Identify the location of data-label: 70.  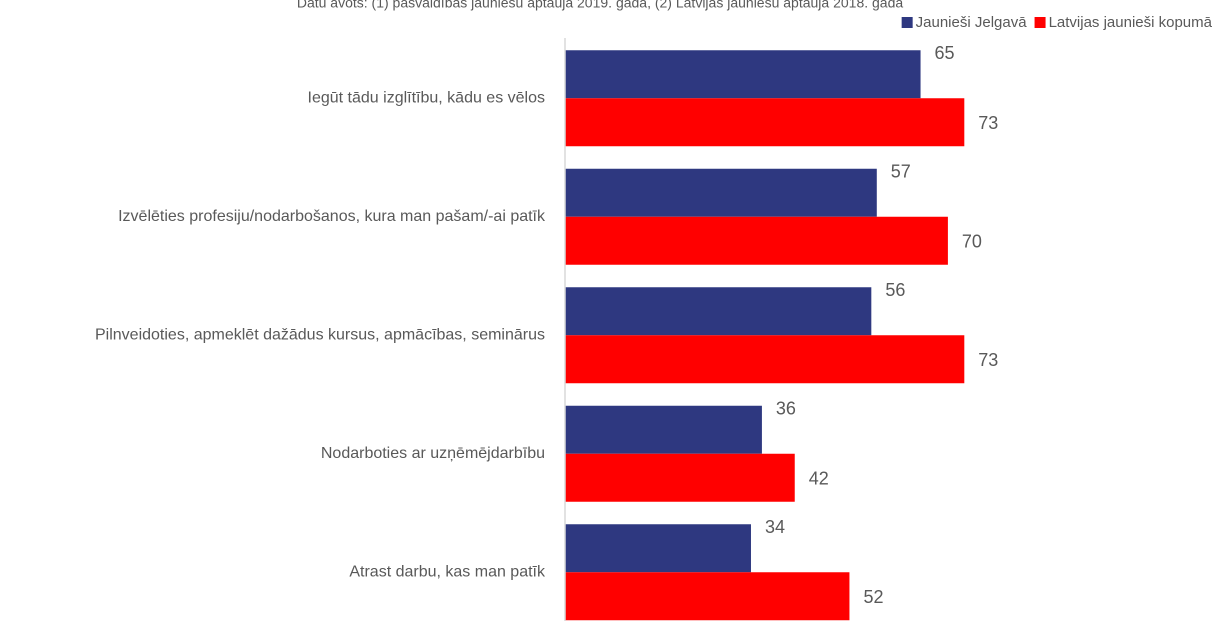
(972, 242).